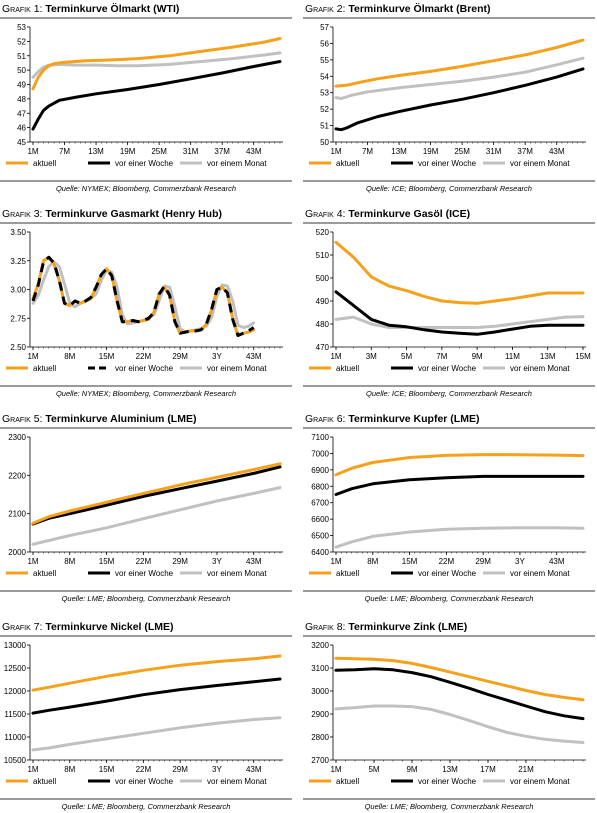  I want to click on y-tick-label: 2.50, so click(18, 347).